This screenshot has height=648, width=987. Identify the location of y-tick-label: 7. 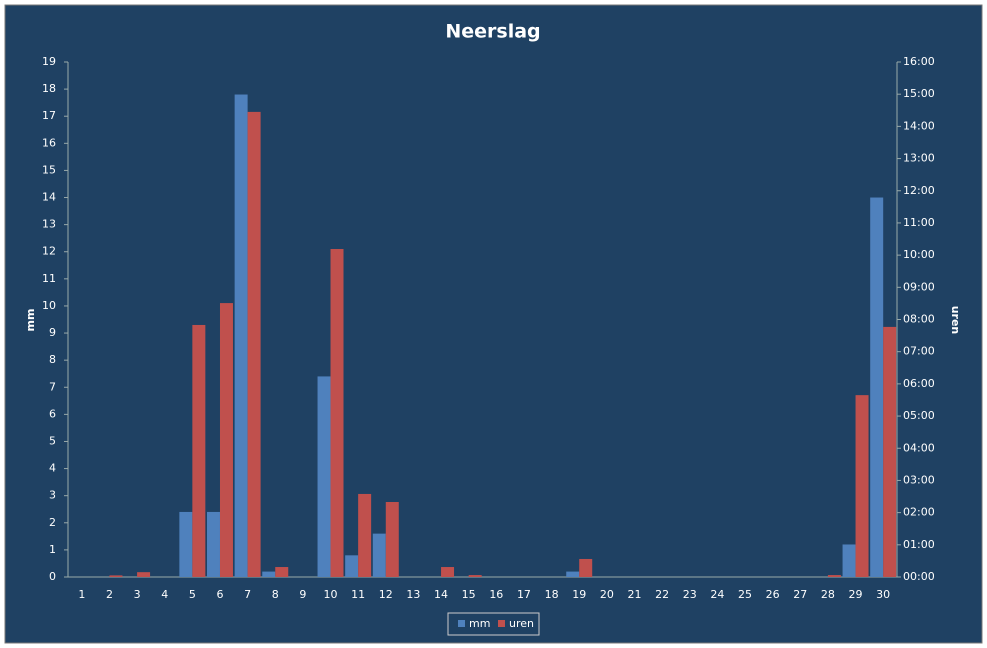
(52, 386).